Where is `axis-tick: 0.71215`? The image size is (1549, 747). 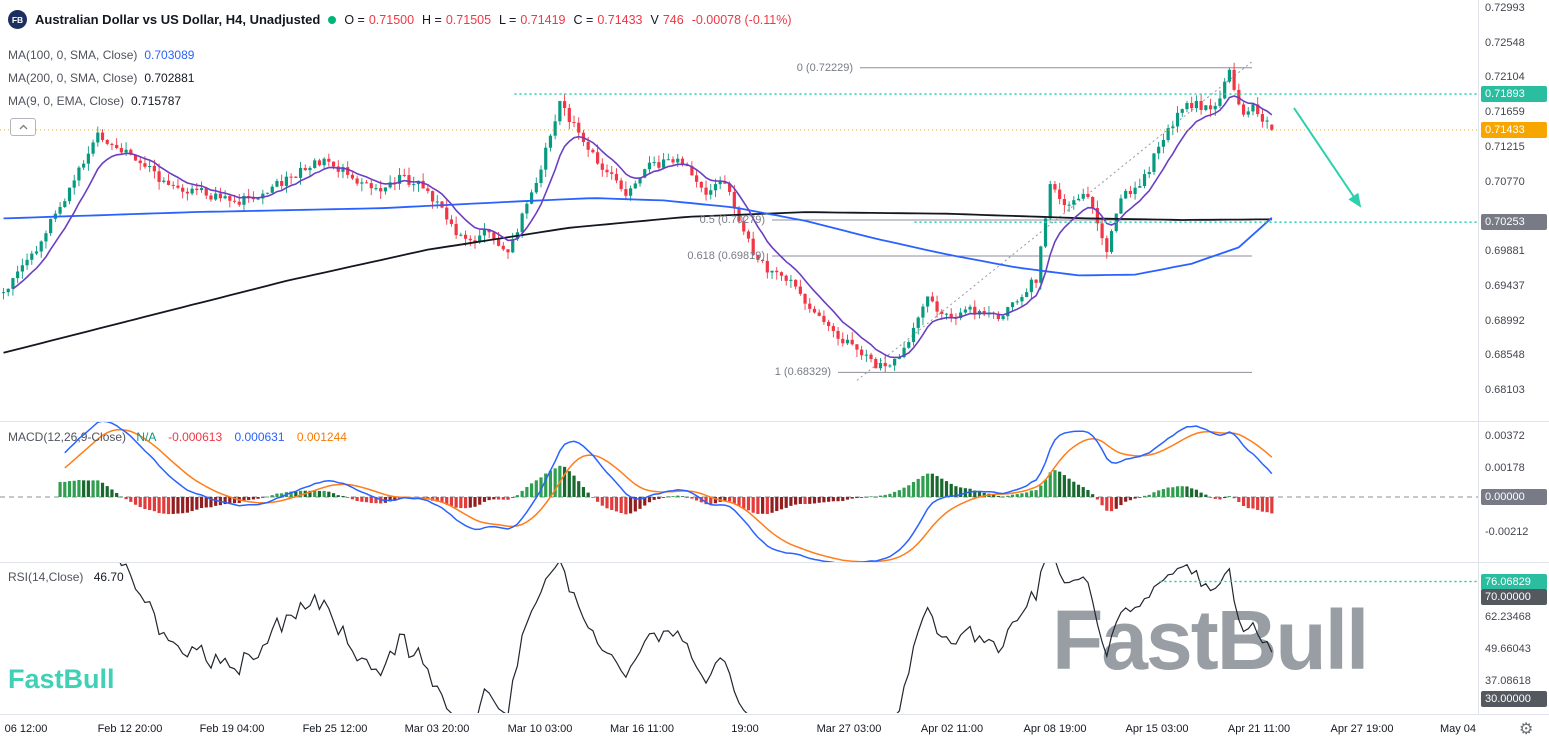 axis-tick: 0.71215 is located at coordinates (1505, 146).